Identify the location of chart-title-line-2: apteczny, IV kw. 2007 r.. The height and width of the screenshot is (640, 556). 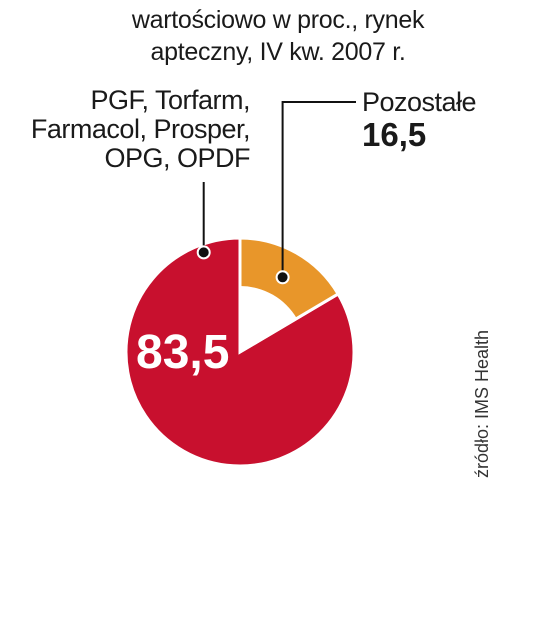
(278, 52).